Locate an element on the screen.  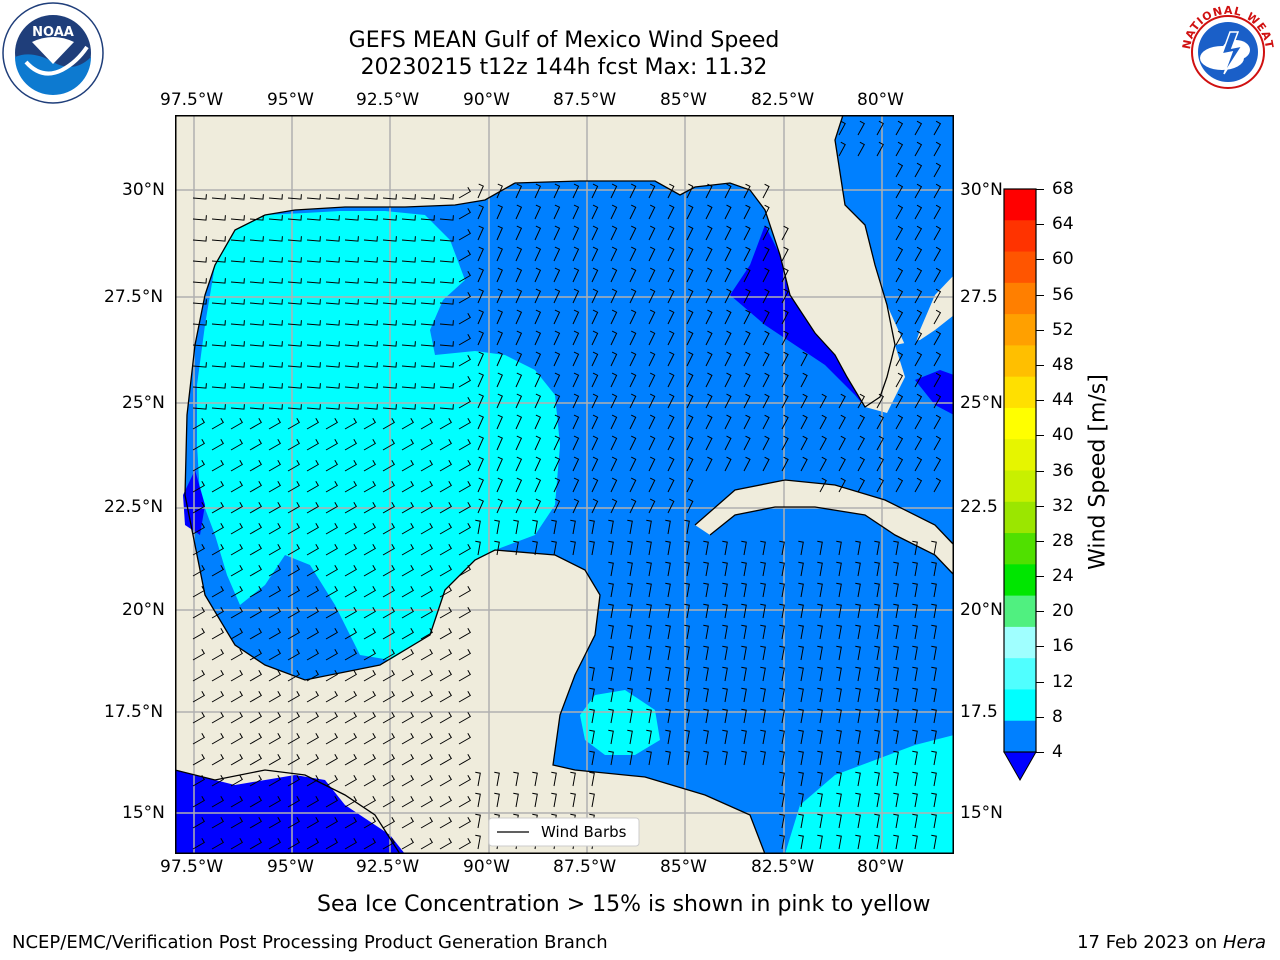
nws-logo: NATIONAL WEATHER SERVICE is located at coordinates (1225, 51).